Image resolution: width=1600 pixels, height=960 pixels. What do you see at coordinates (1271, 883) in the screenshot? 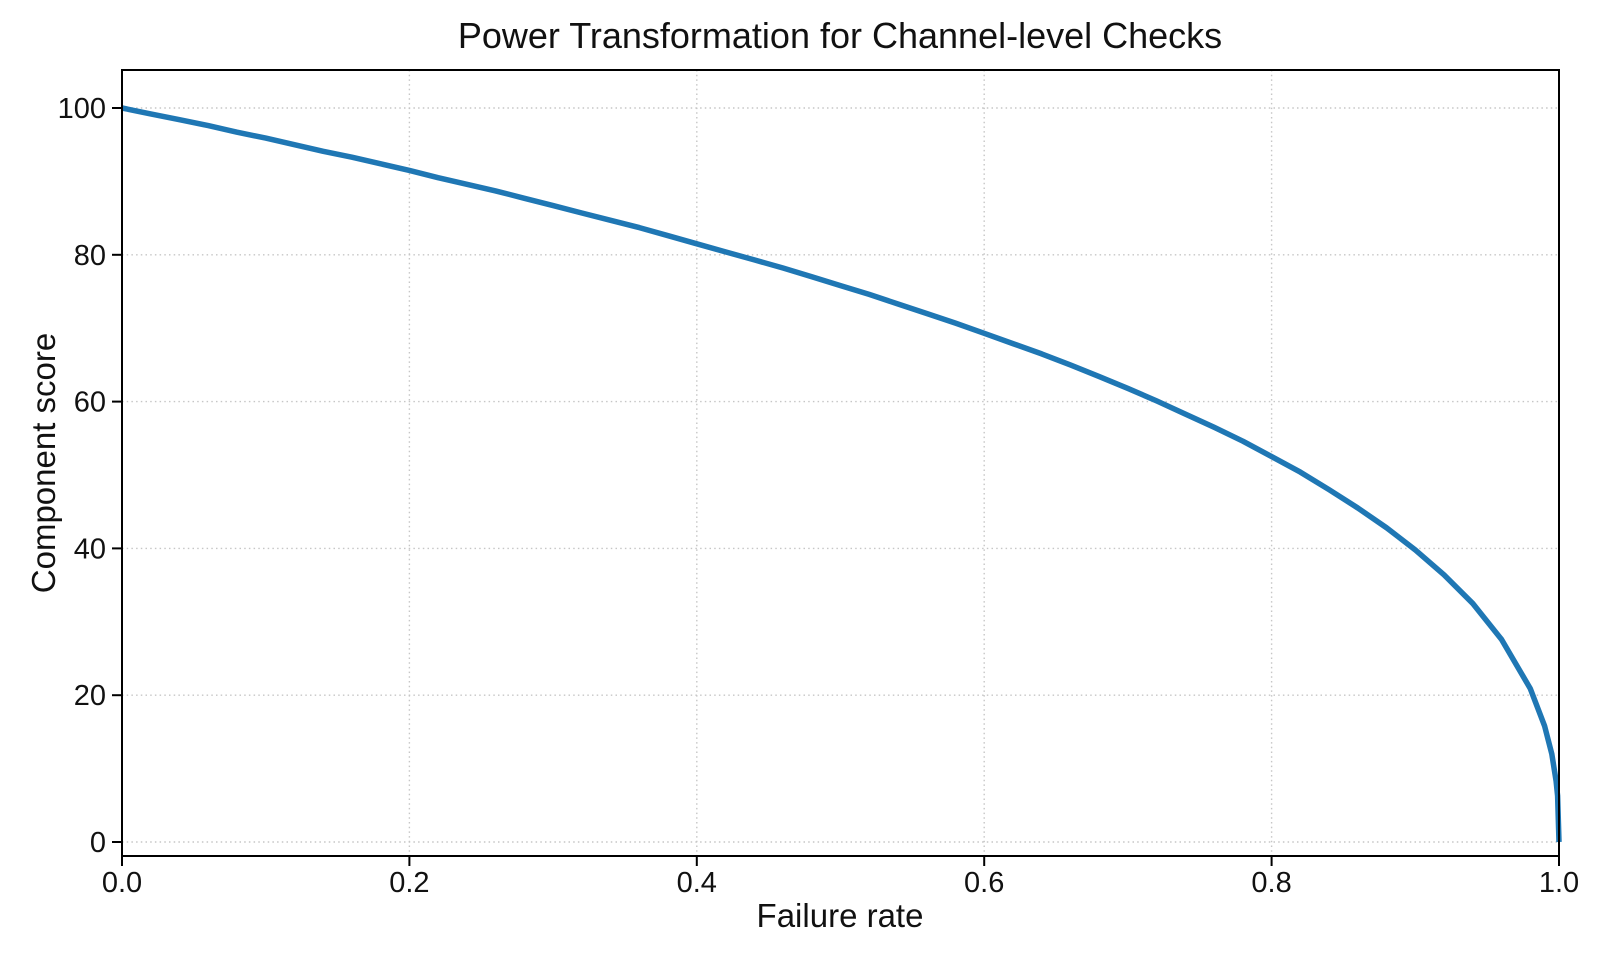
I see `x-tick-label: 0.8` at bounding box center [1271, 883].